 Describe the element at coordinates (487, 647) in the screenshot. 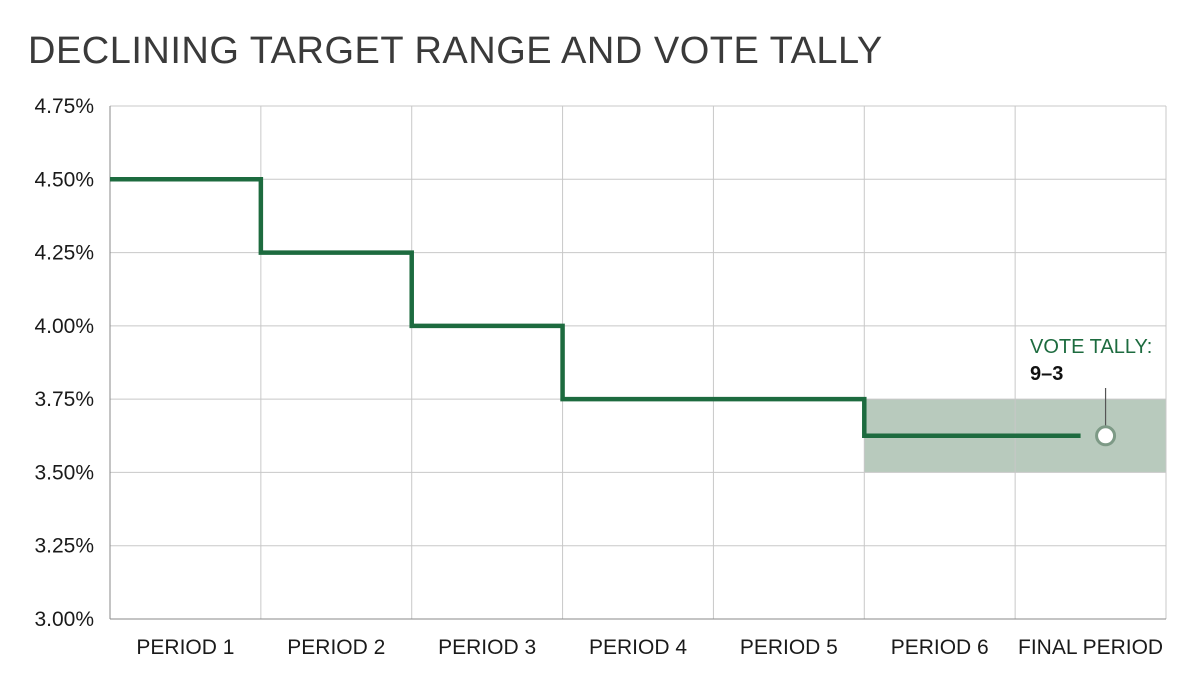

I see `x-tick-label: PERIOD 3` at that location.